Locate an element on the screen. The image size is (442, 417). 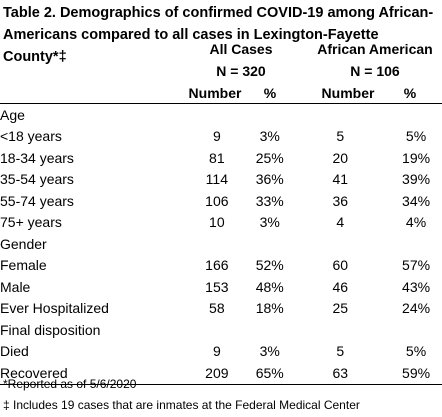
table-row: Male 153 48% 46 43% is located at coordinates (221, 287).